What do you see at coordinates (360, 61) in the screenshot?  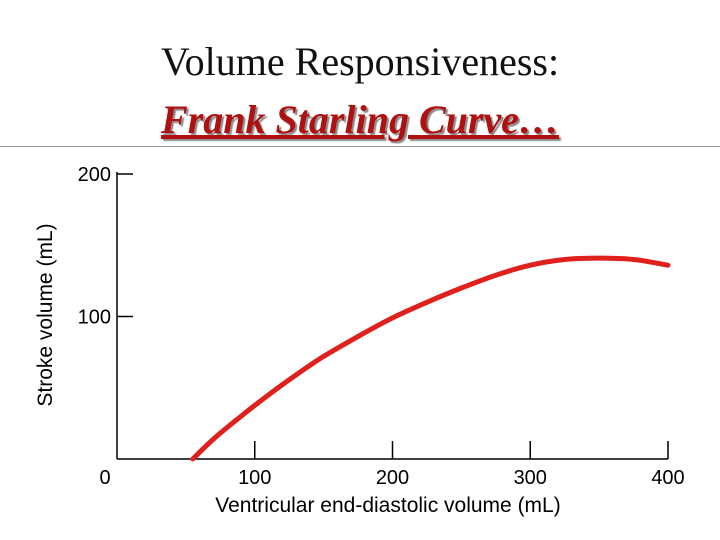 I see `slide-title: Volume Responsiveness:` at bounding box center [360, 61].